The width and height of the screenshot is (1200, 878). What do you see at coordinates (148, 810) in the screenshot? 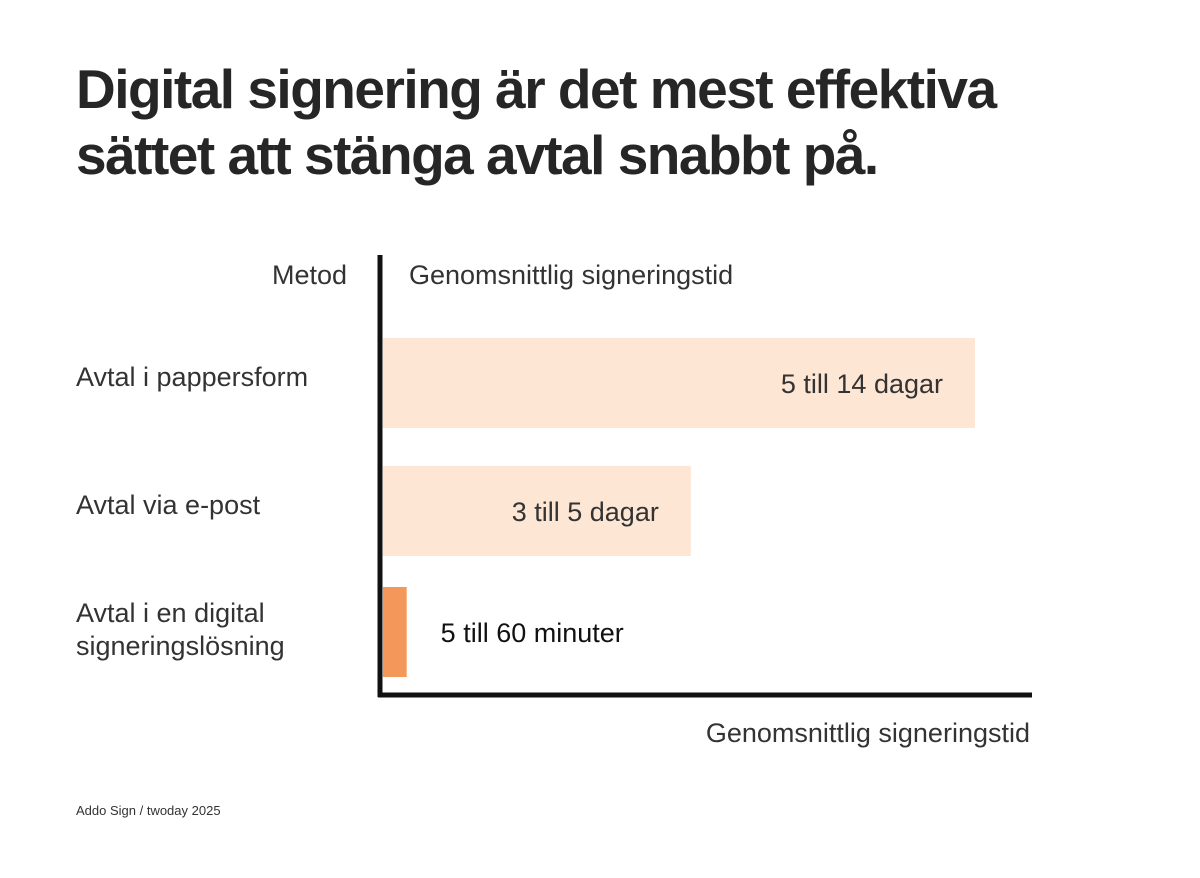
I see `source-note: Addo Sign / twoday 2025` at bounding box center [148, 810].